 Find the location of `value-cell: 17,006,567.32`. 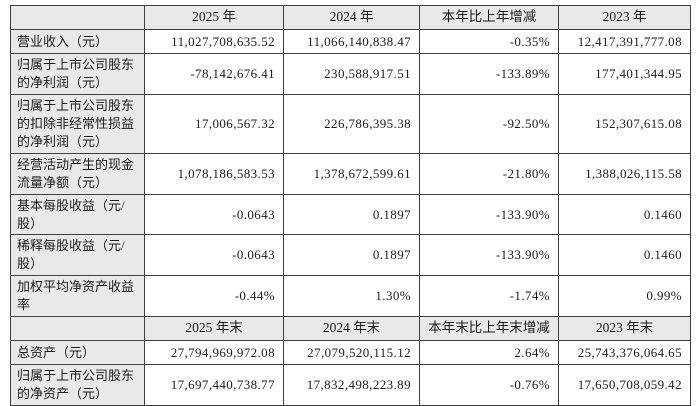

value-cell: 17,006,567.32 is located at coordinates (214, 123).